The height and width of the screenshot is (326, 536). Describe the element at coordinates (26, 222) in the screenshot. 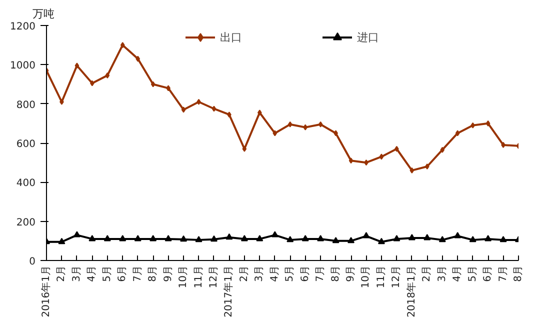

I see `y-tick-label: 200` at that location.